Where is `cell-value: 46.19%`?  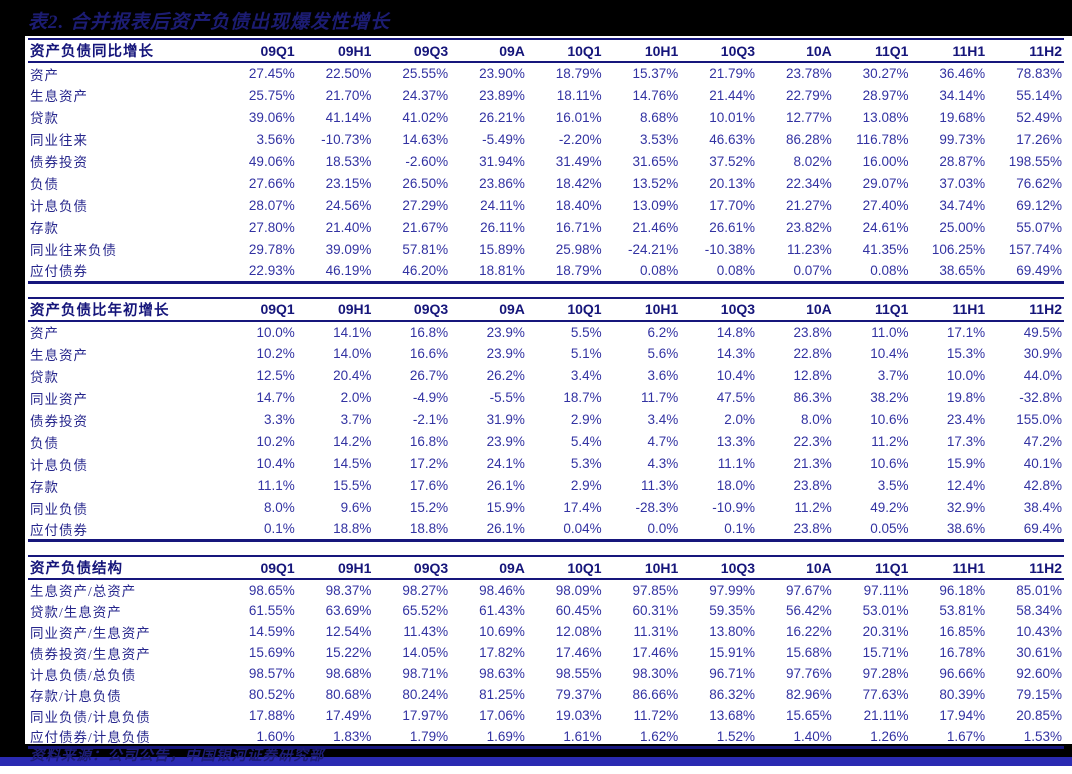
cell-value: 46.19% is located at coordinates (348, 270).